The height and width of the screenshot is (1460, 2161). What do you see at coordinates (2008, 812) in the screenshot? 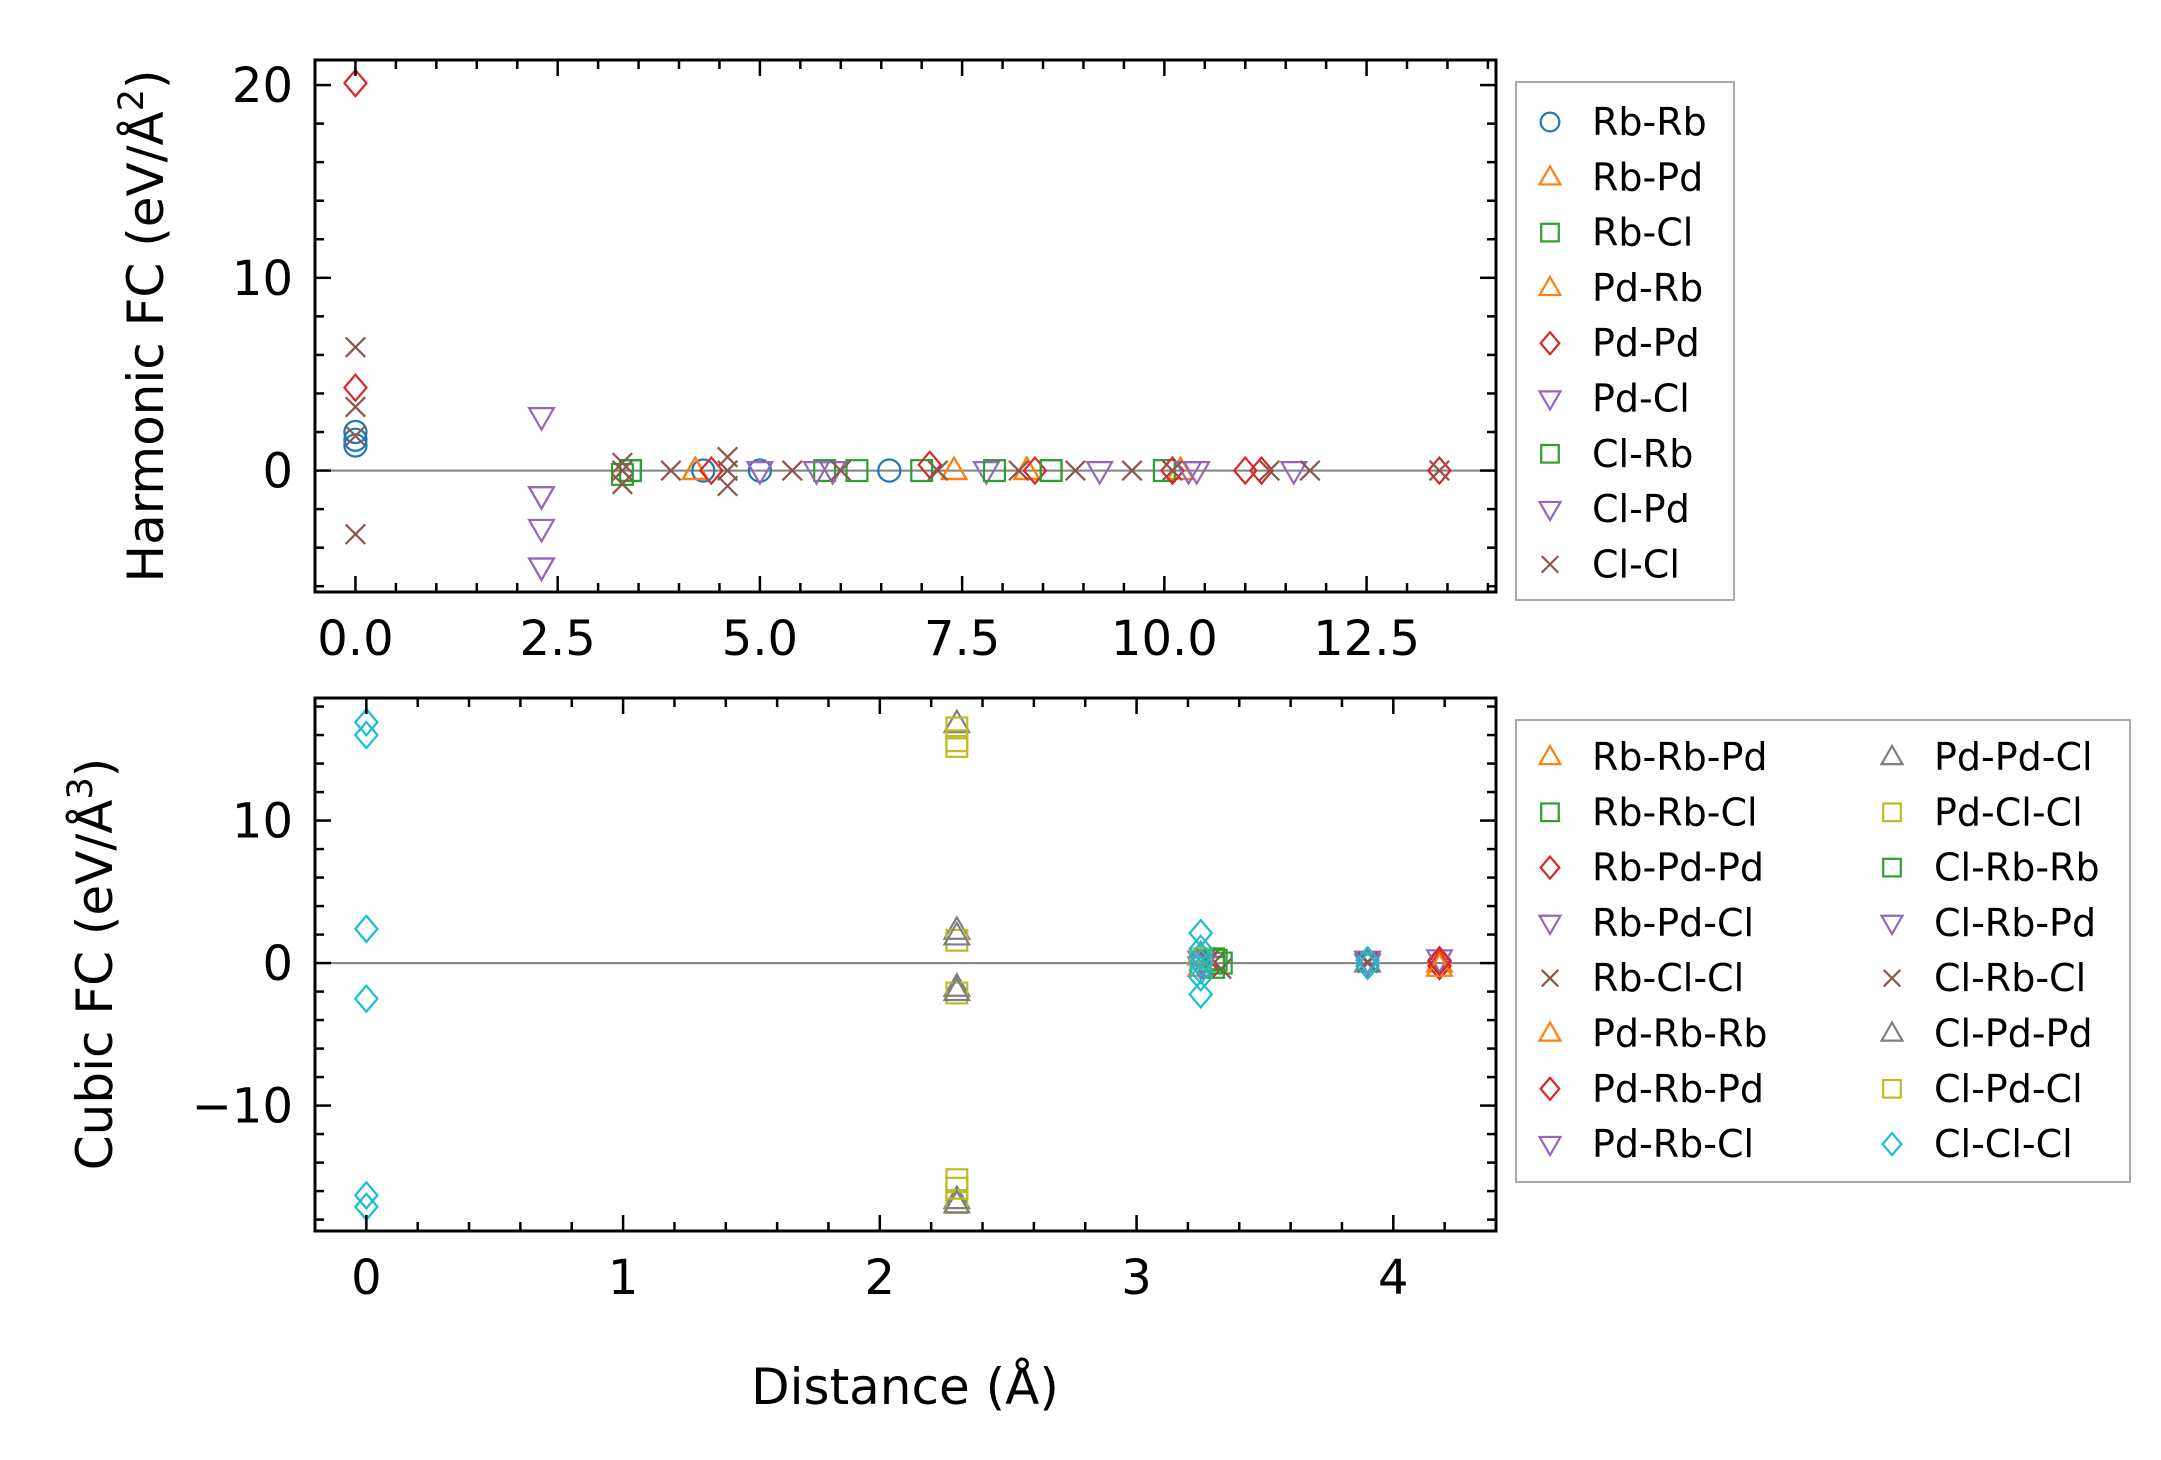
I see `legend-label: Pd-Cl-Cl` at bounding box center [2008, 812].